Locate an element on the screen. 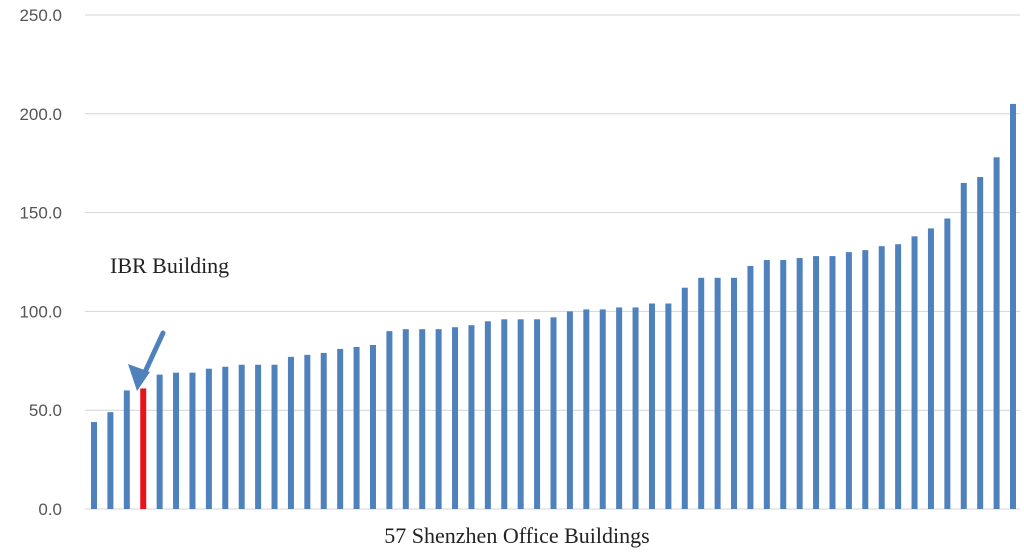 This screenshot has height=557, width=1024. annotation-label: IBR Building is located at coordinates (169, 265).